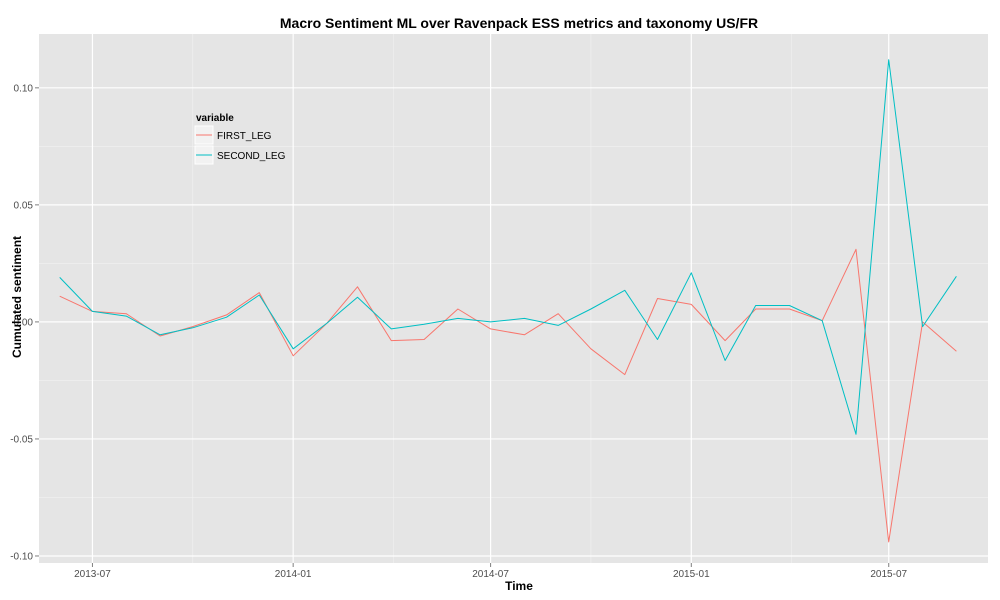 The image size is (1000, 600). I want to click on y-tick-label: 0.00, so click(24, 322).